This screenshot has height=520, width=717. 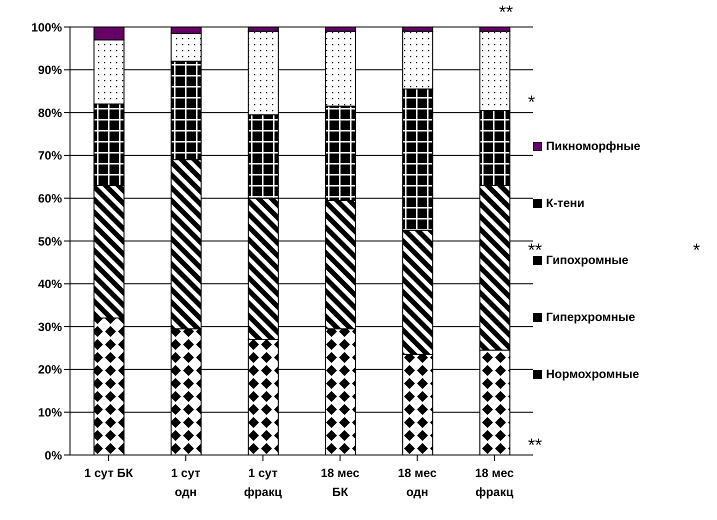 What do you see at coordinates (263, 482) in the screenshot?
I see `x-tick-label: 1 сут фракц` at bounding box center [263, 482].